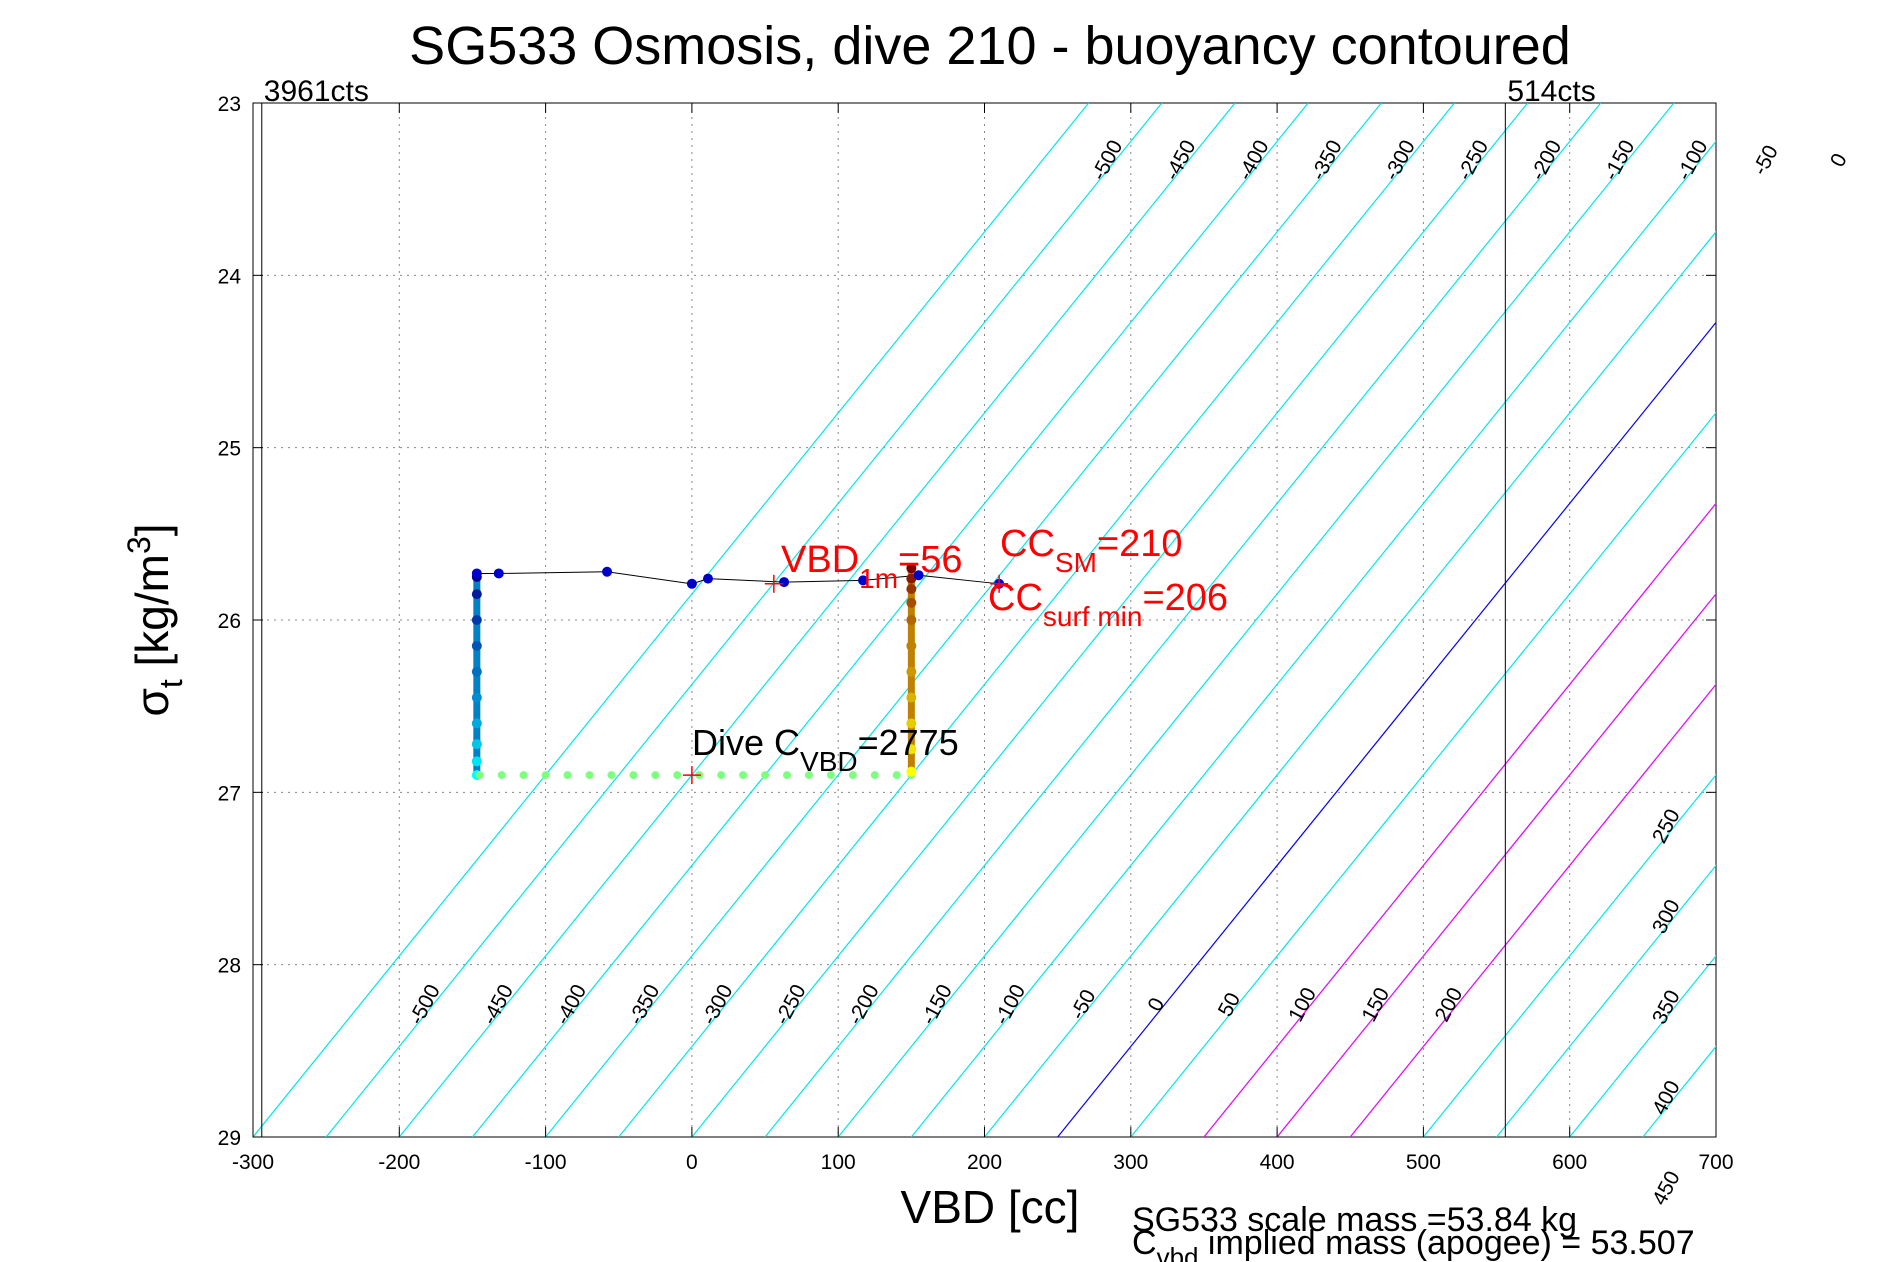  I want to click on x-tick-label: -200, so click(399, 1162).